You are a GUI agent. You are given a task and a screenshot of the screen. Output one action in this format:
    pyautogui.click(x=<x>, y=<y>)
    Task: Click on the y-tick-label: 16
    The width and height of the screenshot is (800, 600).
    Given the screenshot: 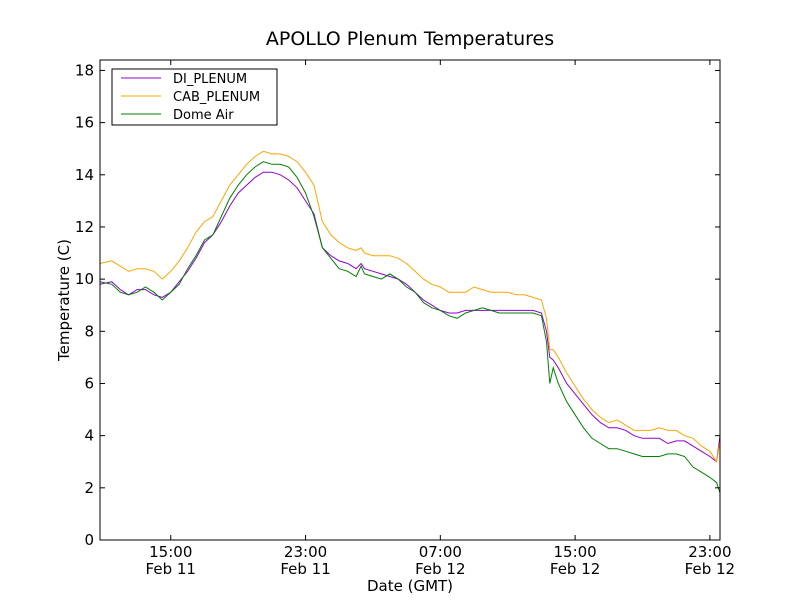 What is the action you would take?
    pyautogui.click(x=84, y=123)
    